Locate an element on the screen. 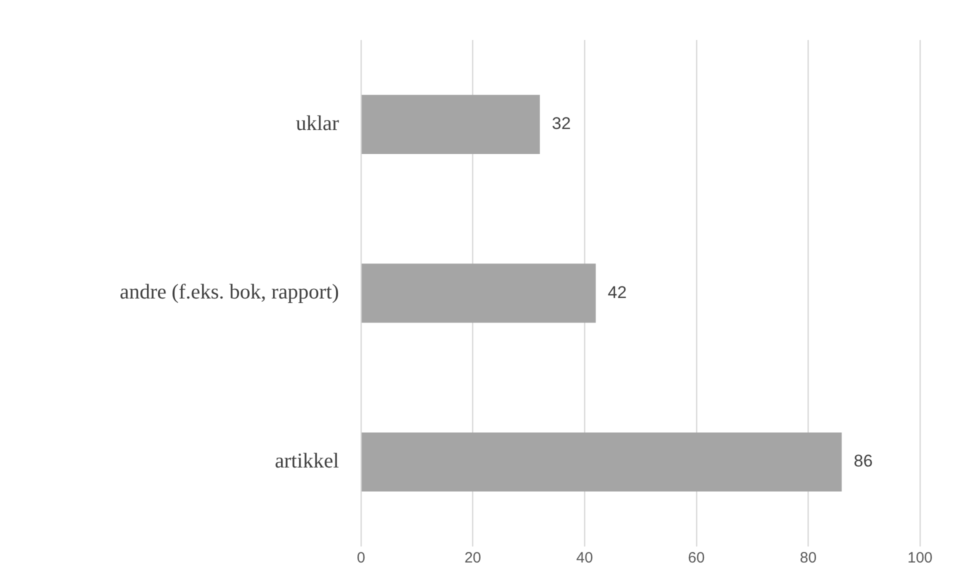 The image size is (959, 581). x-tick-label: 0 is located at coordinates (361, 558).